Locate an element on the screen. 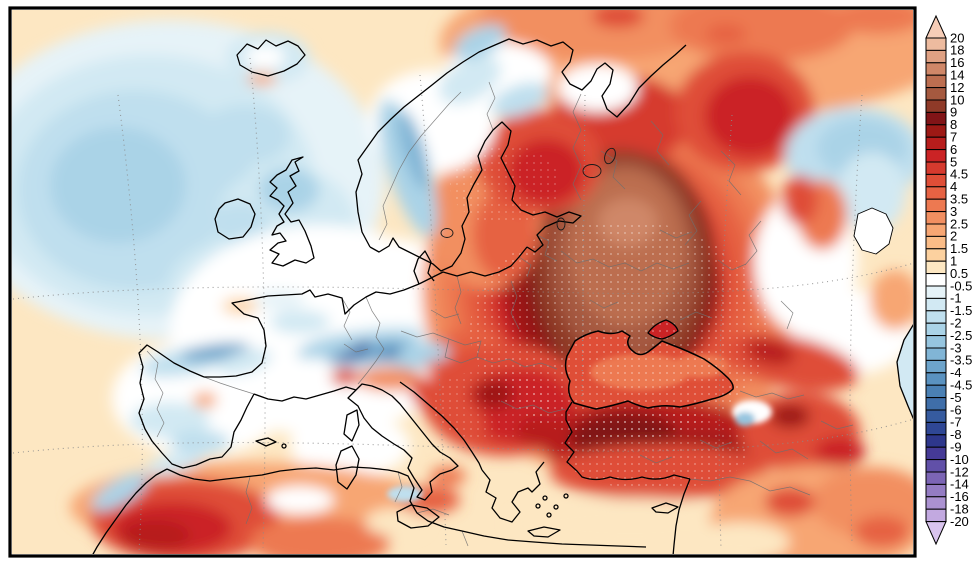  north-africa-coastline is located at coordinates (406, 507).